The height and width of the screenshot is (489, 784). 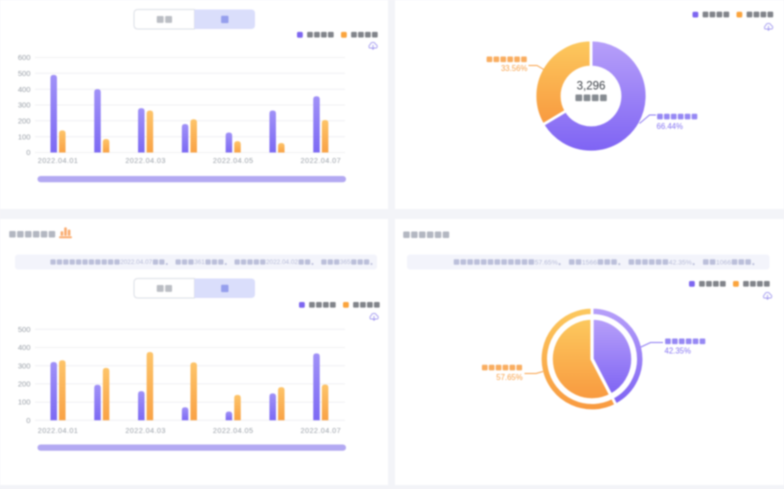 What do you see at coordinates (282, 262) in the screenshot?
I see `svg-text: 2022.04.02` at bounding box center [282, 262].